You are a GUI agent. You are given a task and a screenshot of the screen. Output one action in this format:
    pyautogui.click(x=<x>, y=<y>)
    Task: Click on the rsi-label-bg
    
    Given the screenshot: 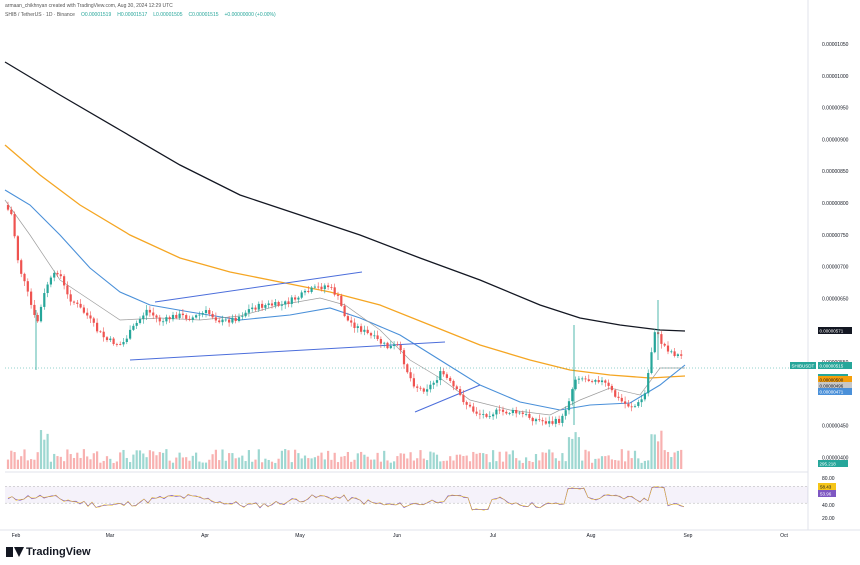 What is the action you would take?
    pyautogui.click(x=827, y=493)
    